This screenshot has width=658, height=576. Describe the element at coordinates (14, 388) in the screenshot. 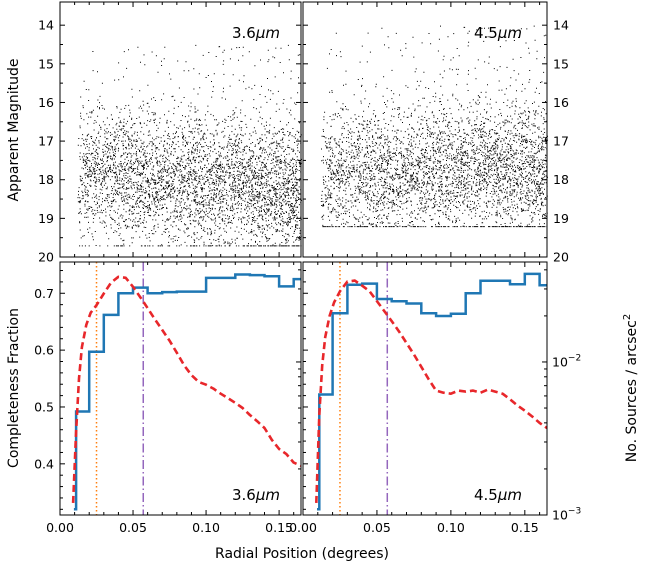

I see `ylabel-completeness: Completeness Fraction` at that location.